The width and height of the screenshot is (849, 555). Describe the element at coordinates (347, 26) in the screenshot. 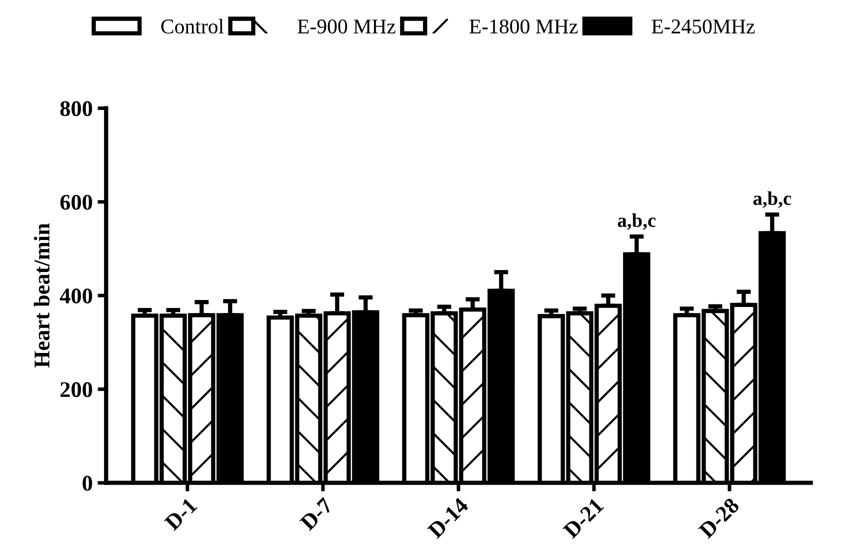

I see `legend-label: E-900 MHz` at that location.